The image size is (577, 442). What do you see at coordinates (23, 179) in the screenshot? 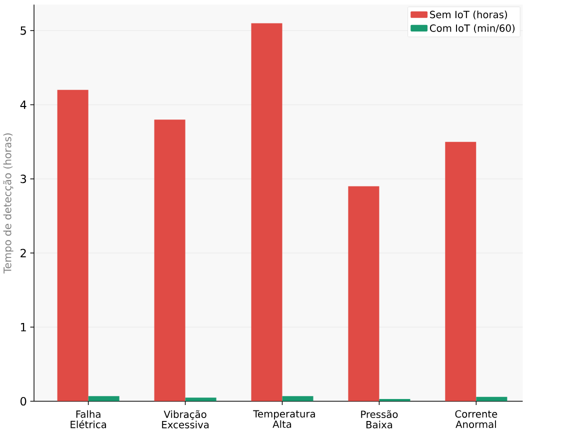
I see `y-tick-label: 3` at bounding box center [23, 179].